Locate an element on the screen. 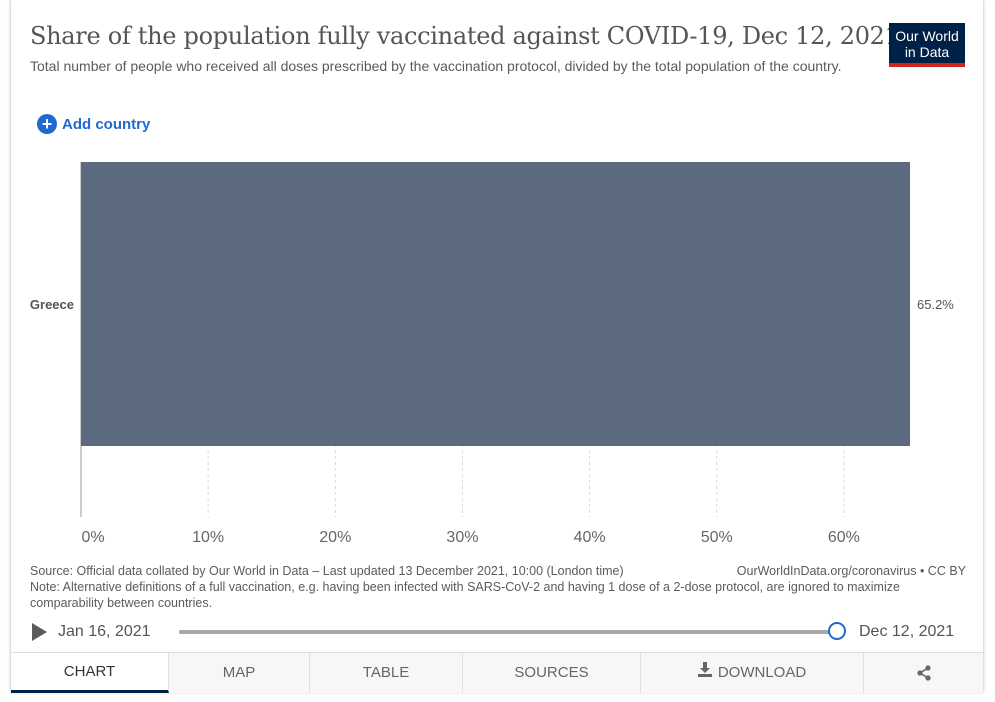  add-country-button: + Add country is located at coordinates (93, 124).